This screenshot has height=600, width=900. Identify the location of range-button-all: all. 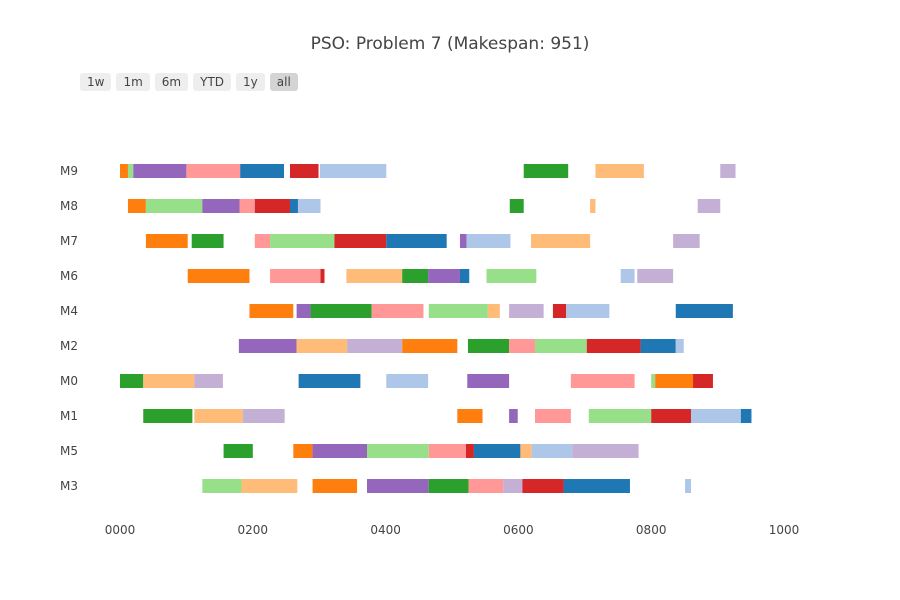
(283, 82).